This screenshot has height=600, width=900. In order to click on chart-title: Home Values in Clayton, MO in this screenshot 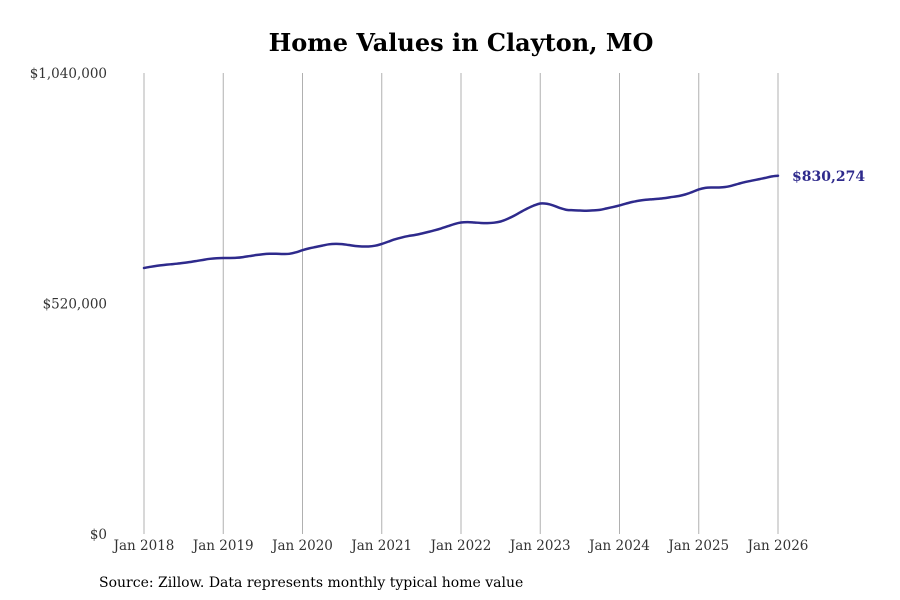, I will do `click(461, 42)`.